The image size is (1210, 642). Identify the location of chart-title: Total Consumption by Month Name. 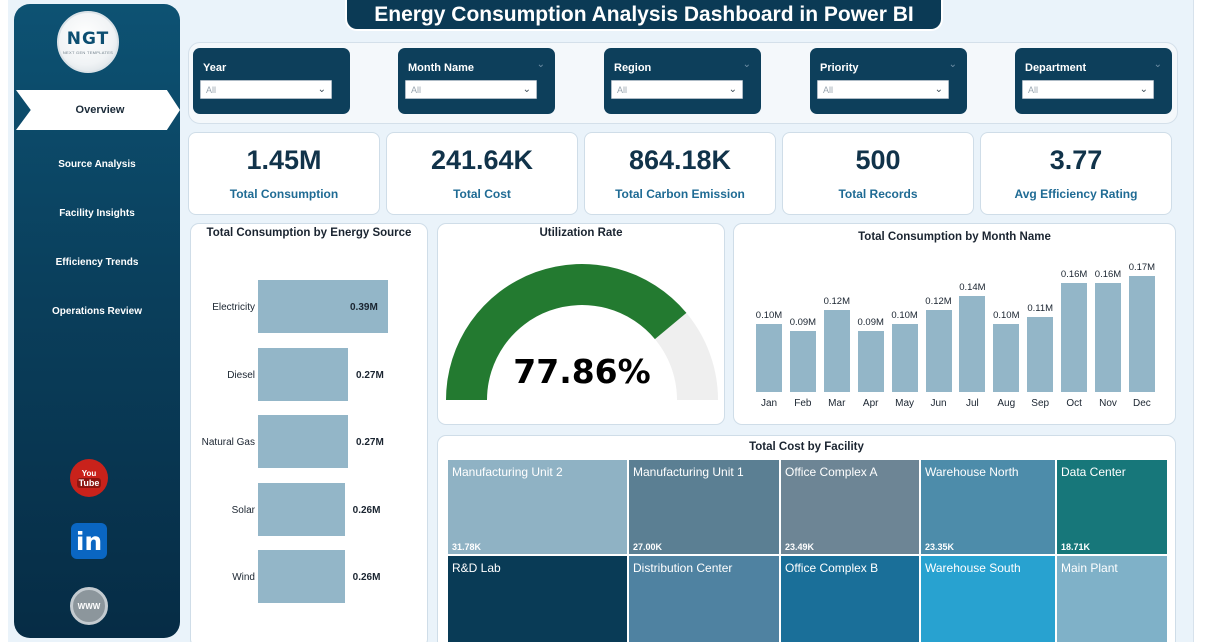
(954, 237).